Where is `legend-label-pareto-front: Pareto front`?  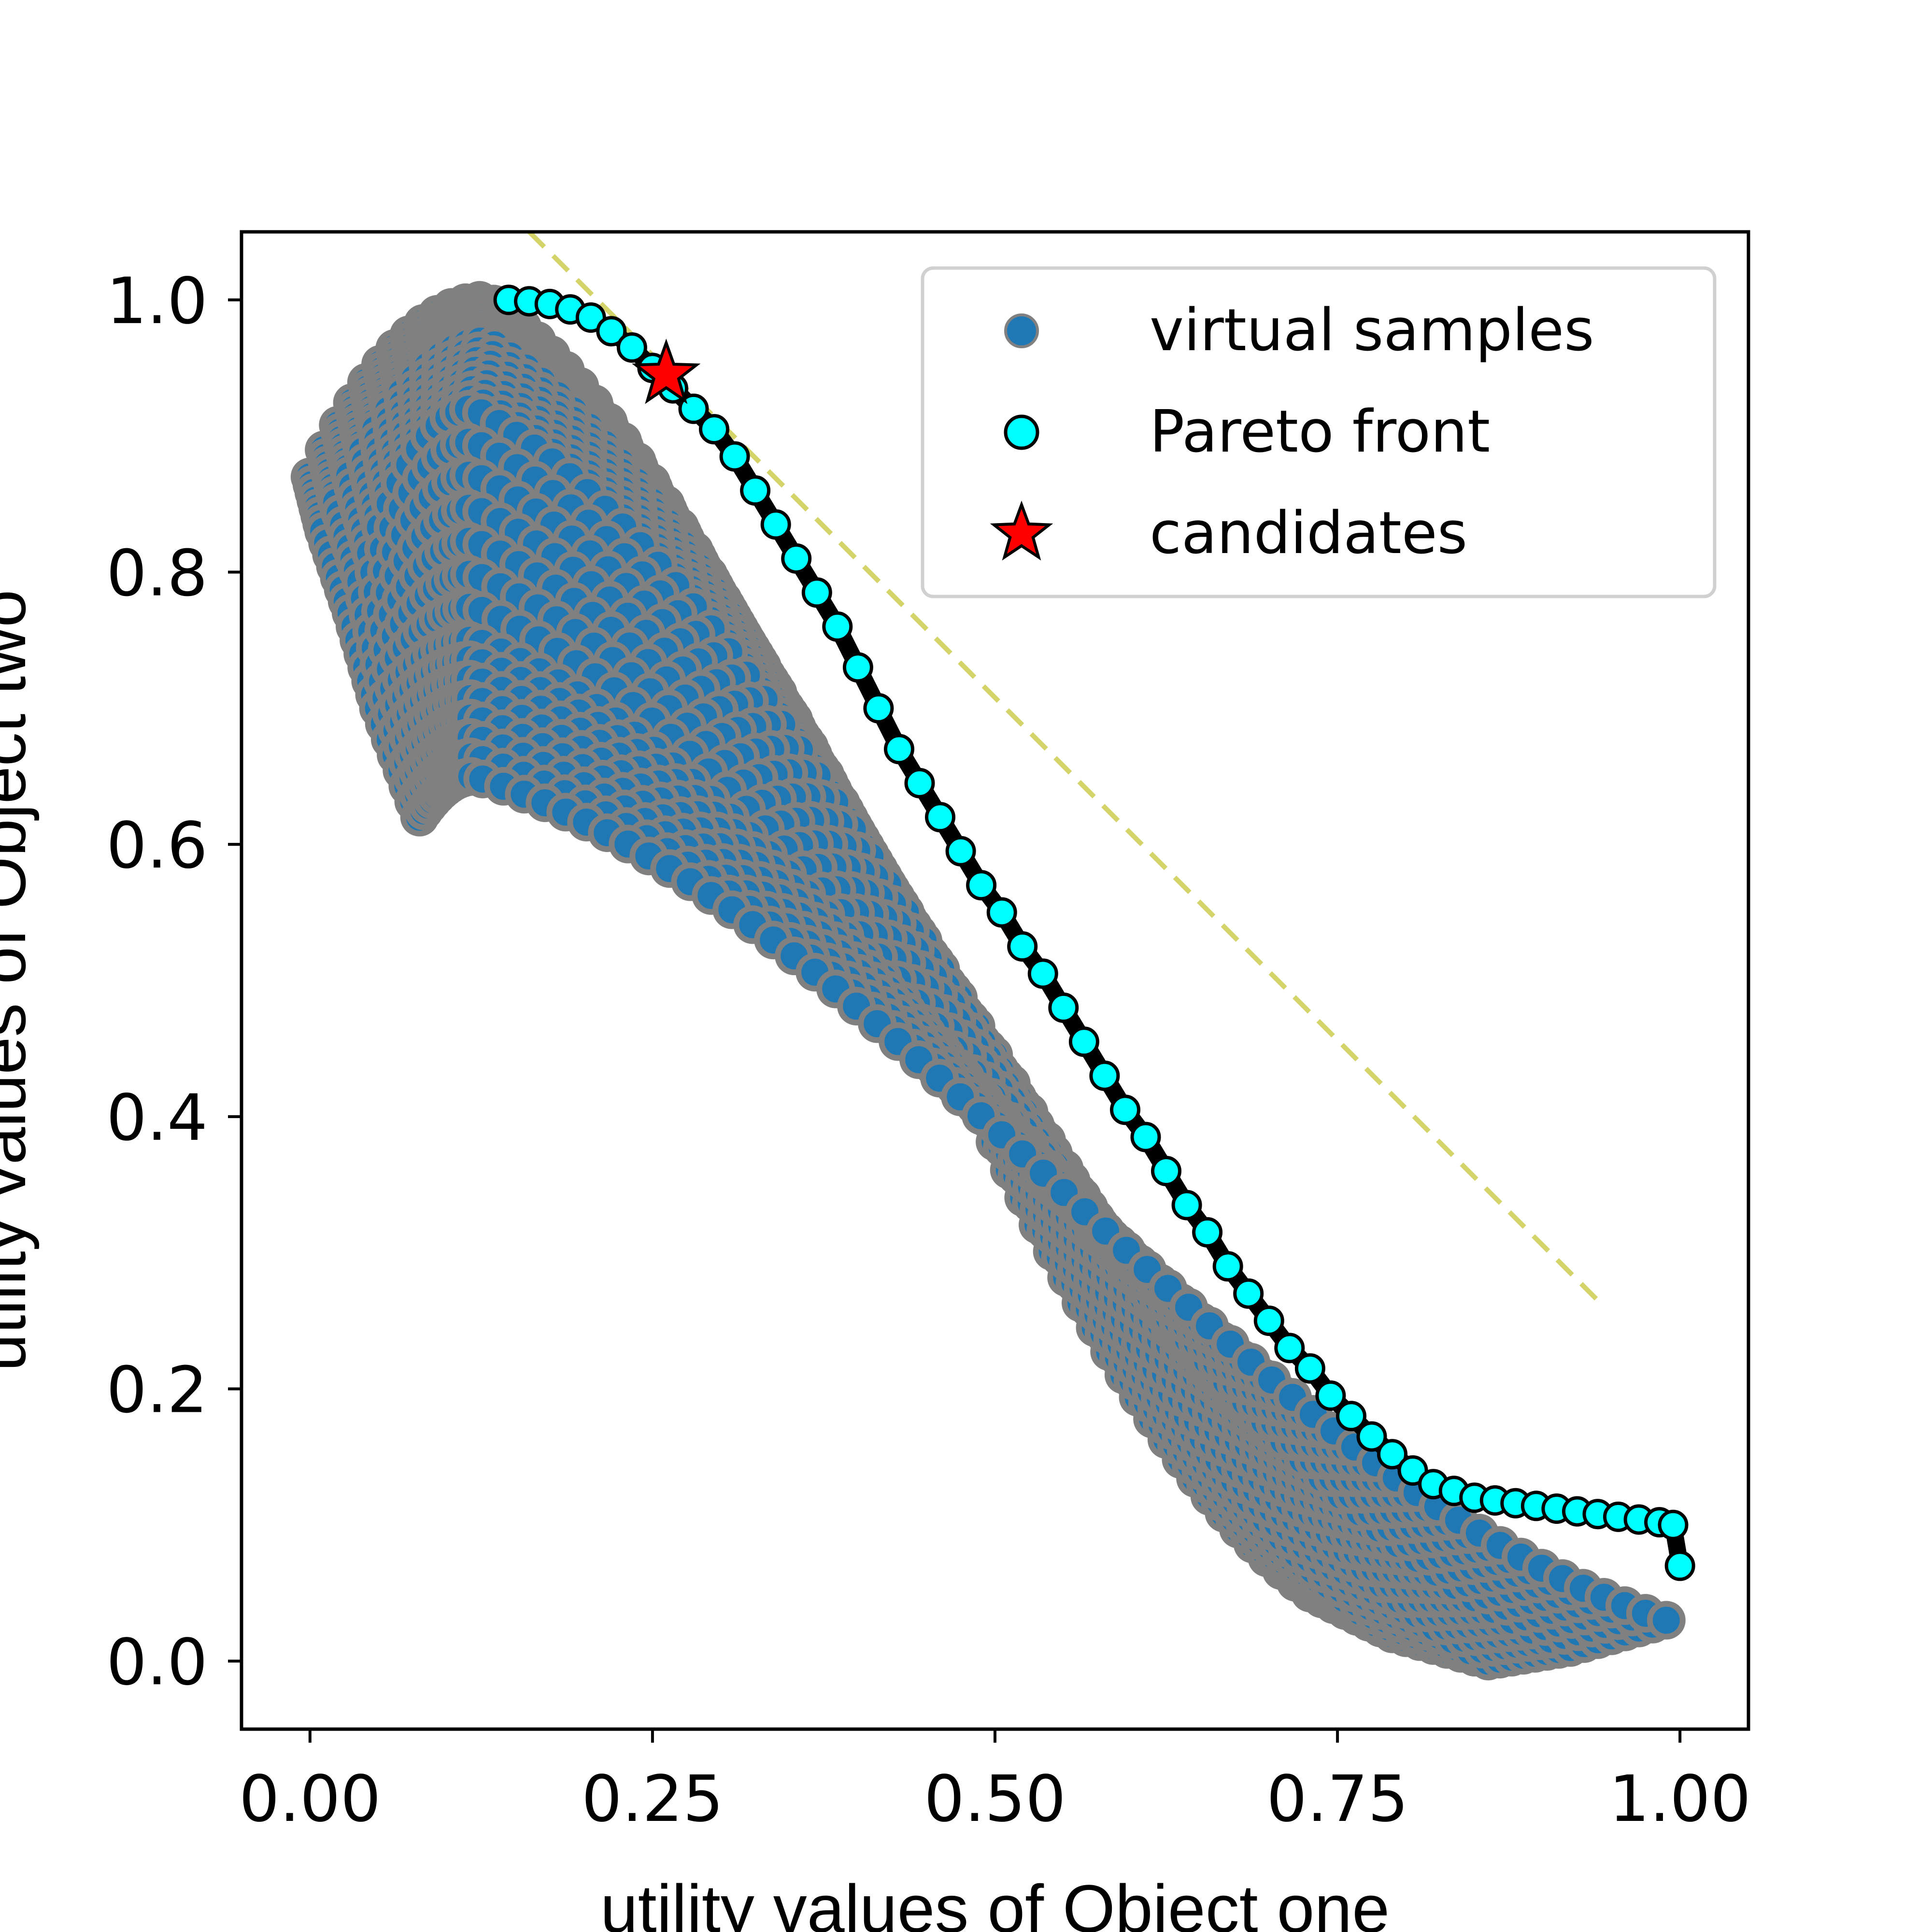 legend-label-pareto-front: Pareto front is located at coordinates (1320, 432).